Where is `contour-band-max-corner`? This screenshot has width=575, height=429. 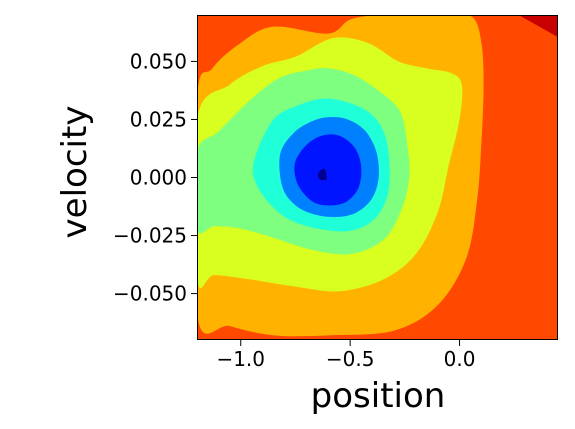 contour-band-max-corner is located at coordinates (538, 26).